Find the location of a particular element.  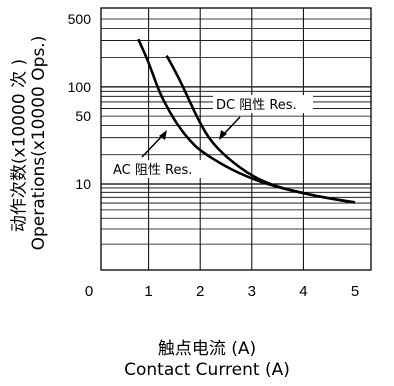

y-tick-label: 100 is located at coordinates (80, 87).